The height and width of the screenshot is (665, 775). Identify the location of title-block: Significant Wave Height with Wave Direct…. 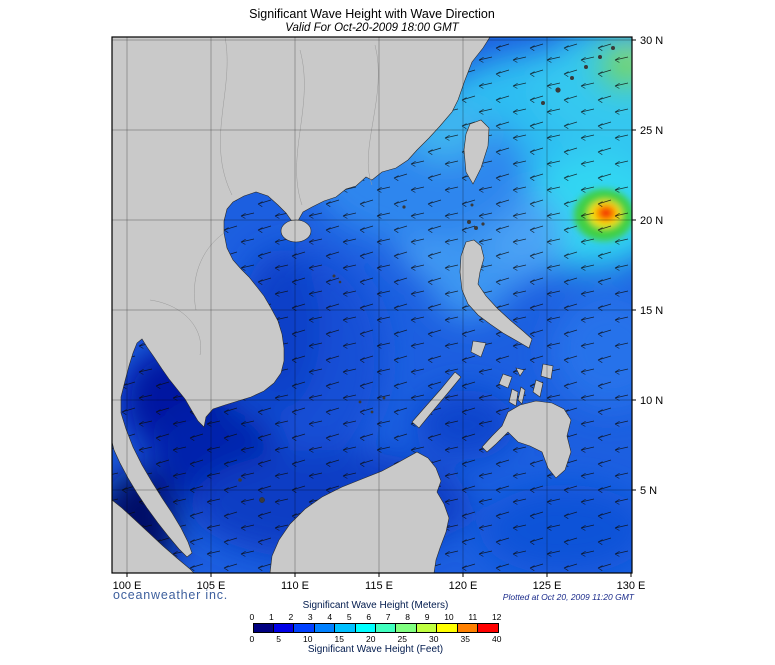
(372, 20).